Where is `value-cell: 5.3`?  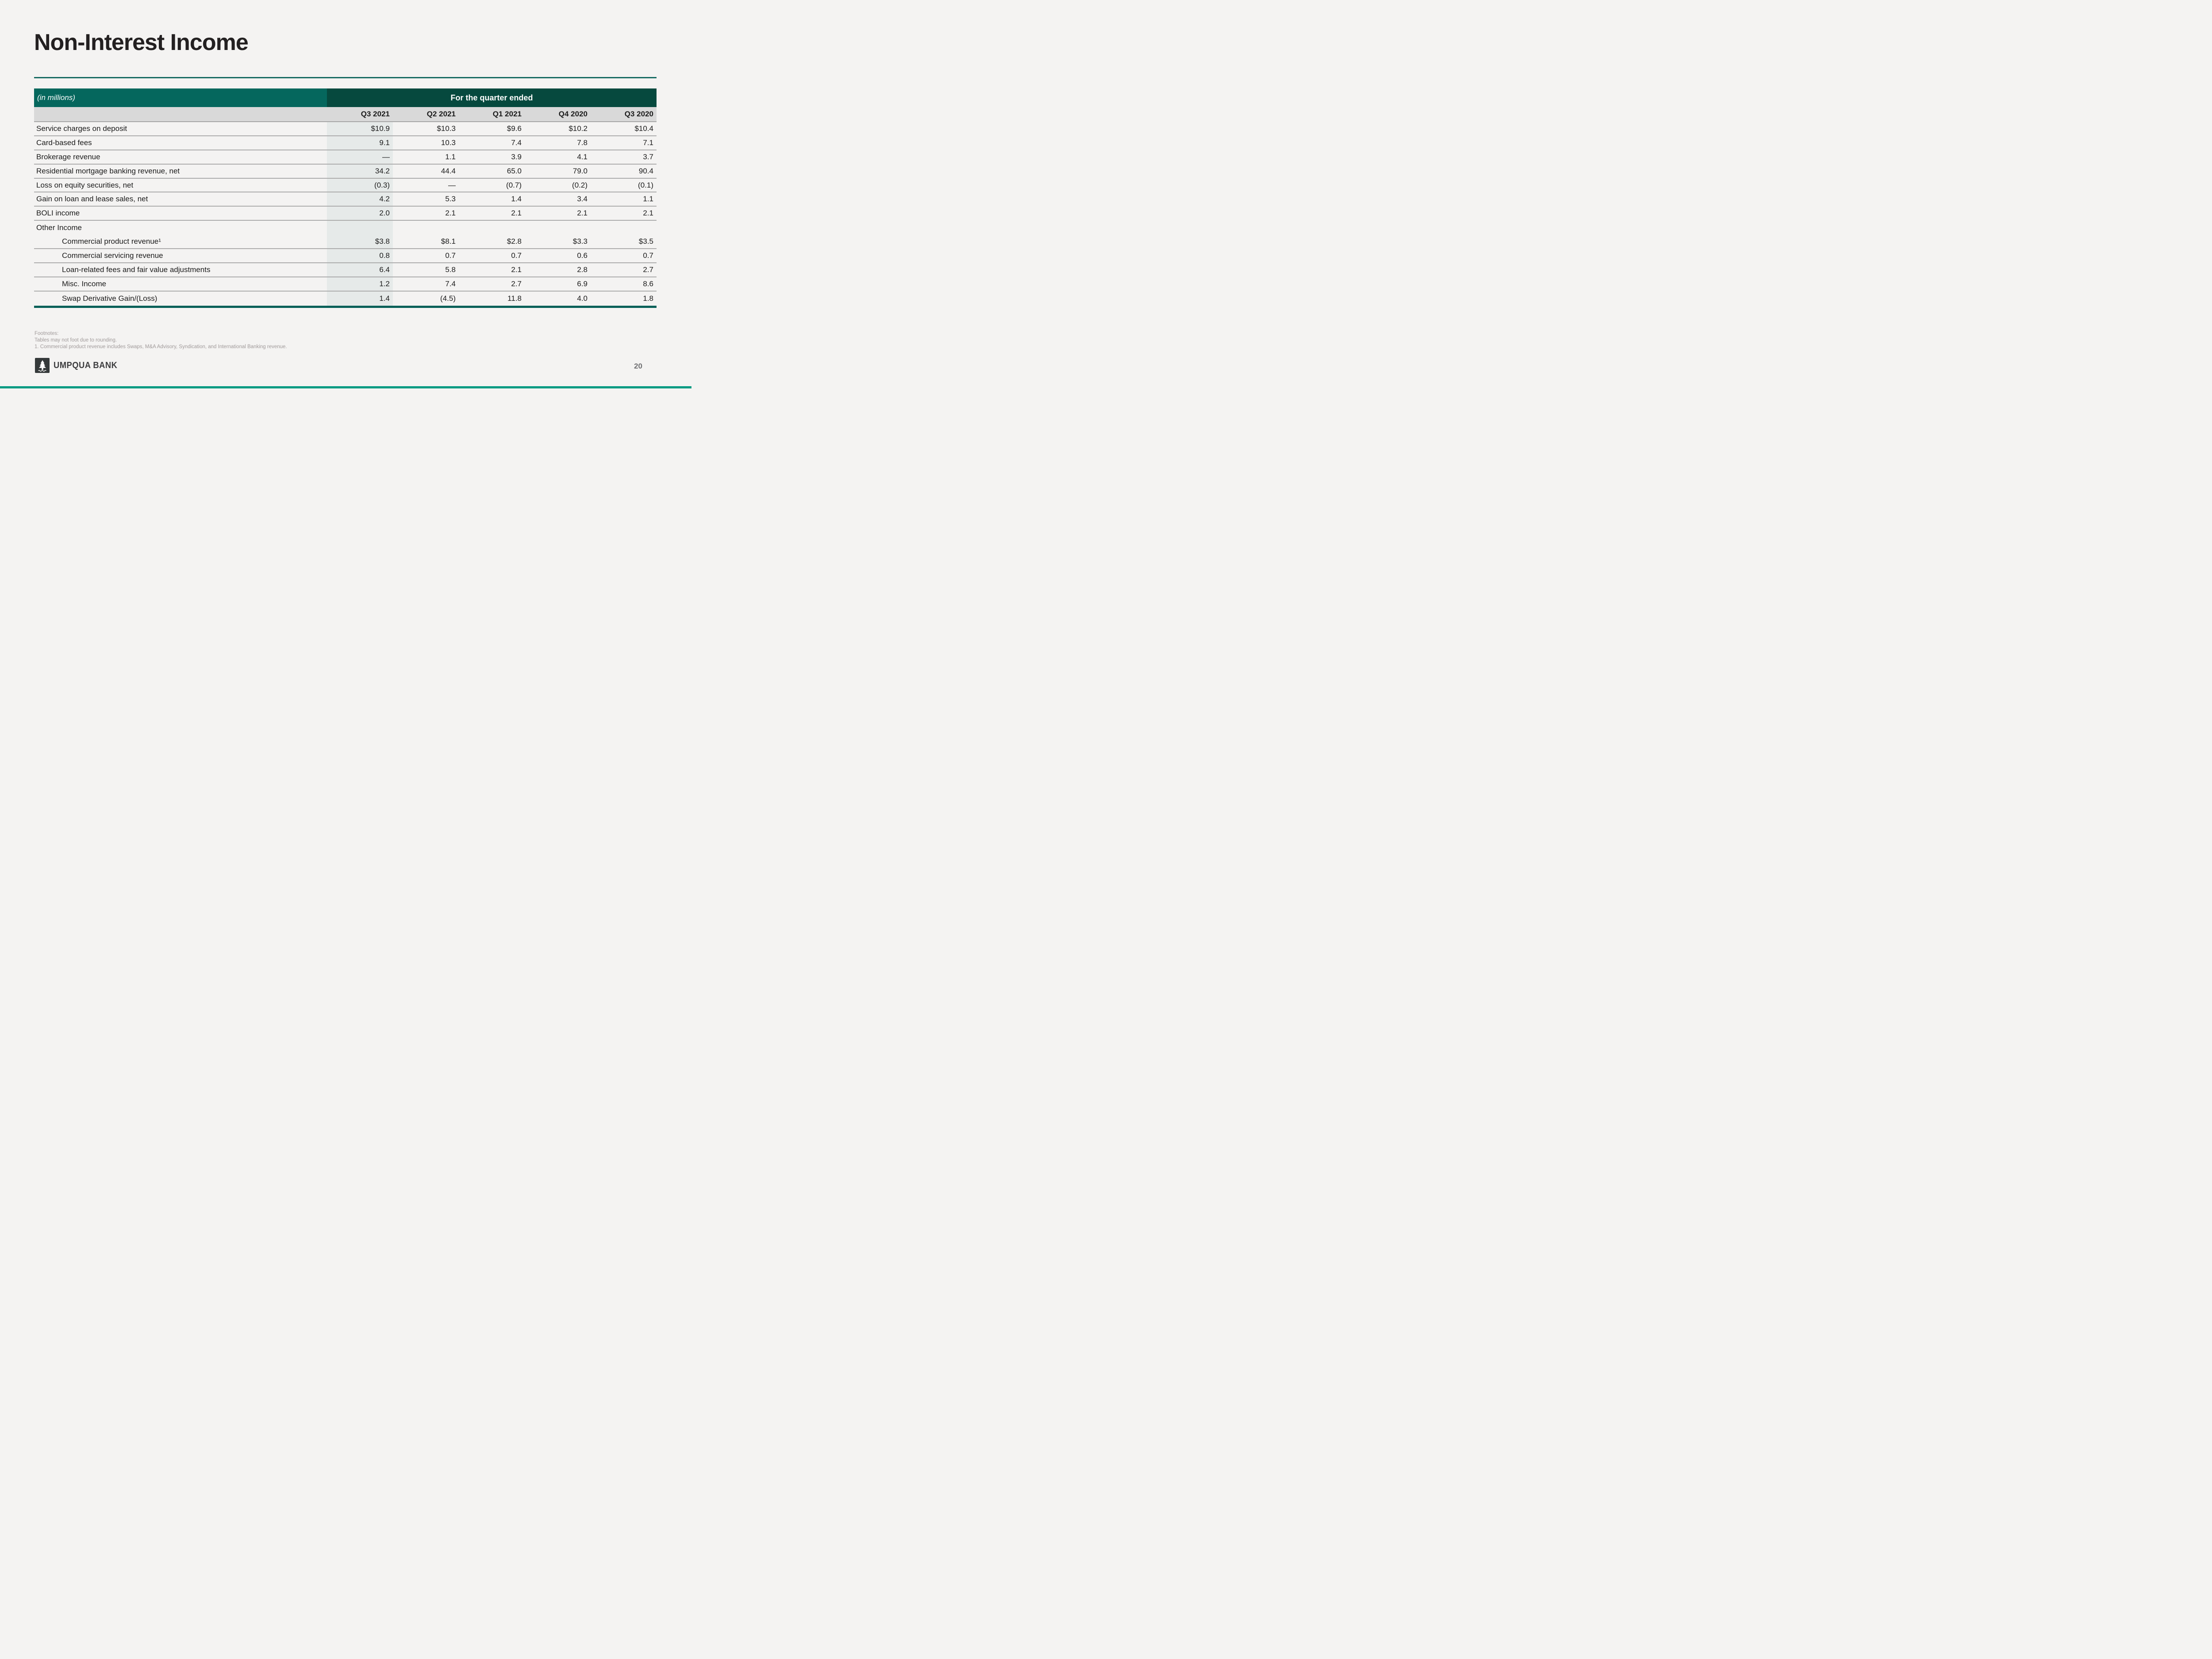 value-cell: 5.3 is located at coordinates (451, 200).